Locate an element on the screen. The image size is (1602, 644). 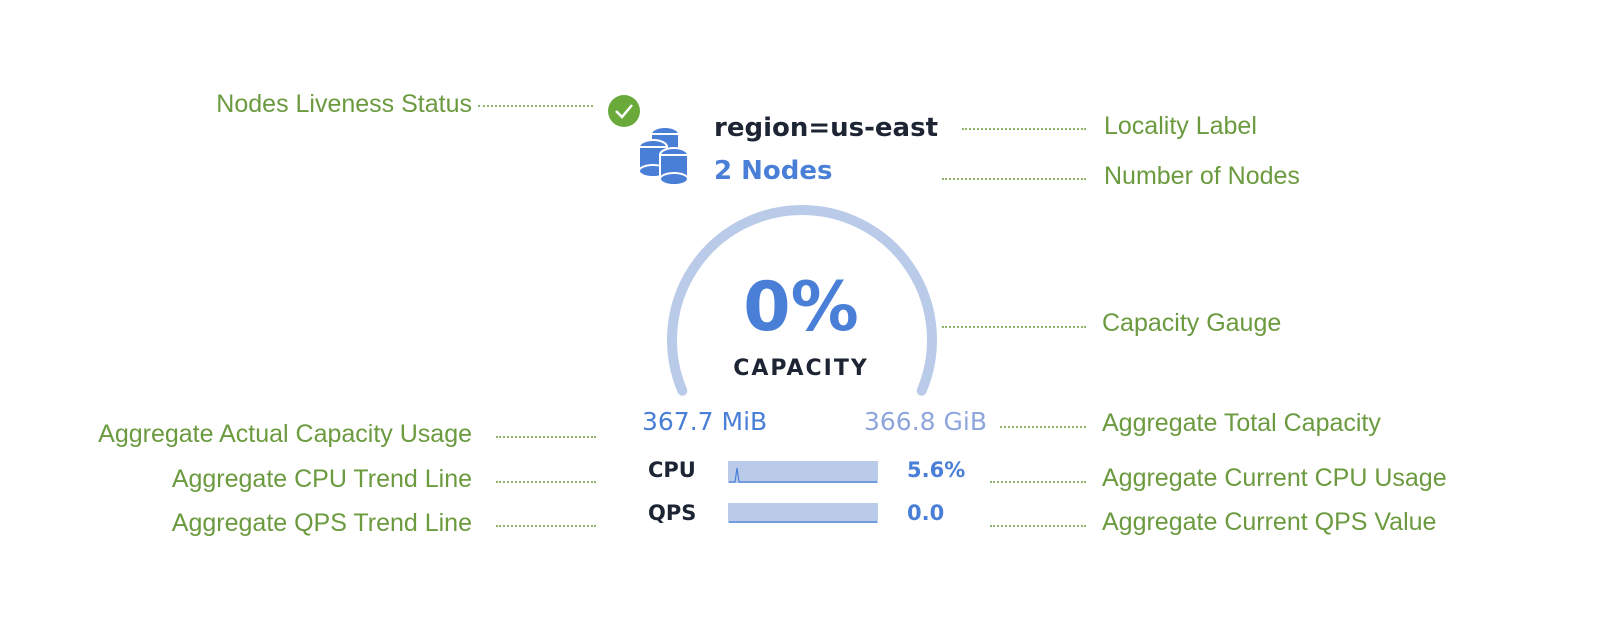
capacity-gauge-track is located at coordinates (802, 300).